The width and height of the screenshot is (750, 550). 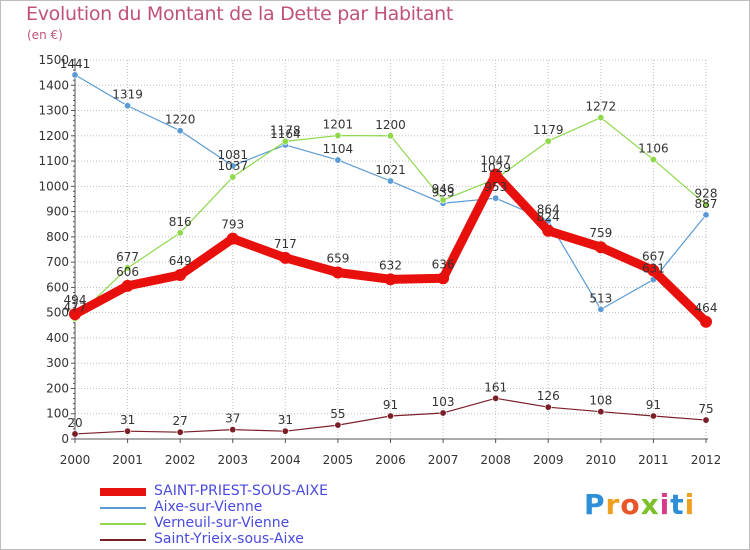 What do you see at coordinates (123, 540) in the screenshot?
I see `legend-swatch-saint-yrieix` at bounding box center [123, 540].